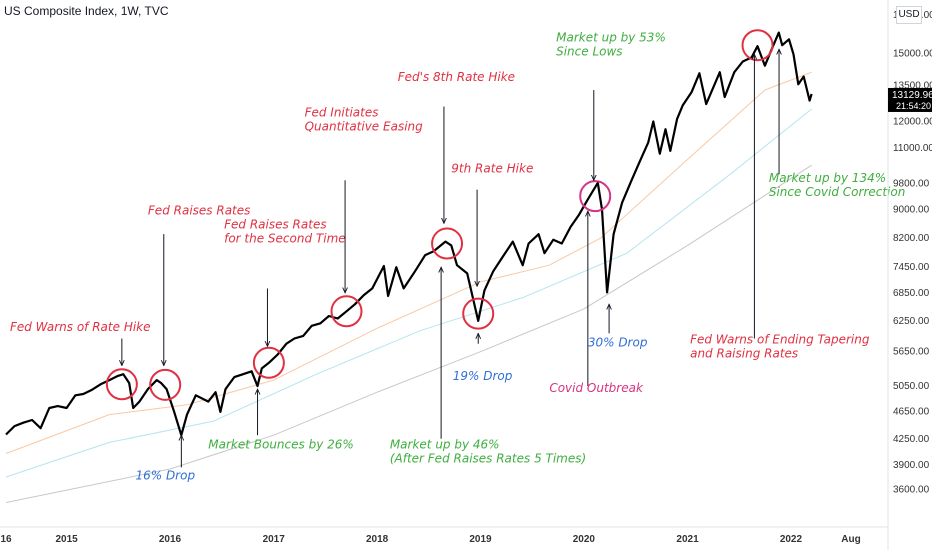 Image resolution: width=932 pixels, height=550 pixels. What do you see at coordinates (456, 77) in the screenshot?
I see `annotation-label: Fed's 8th Rate Hike` at bounding box center [456, 77].